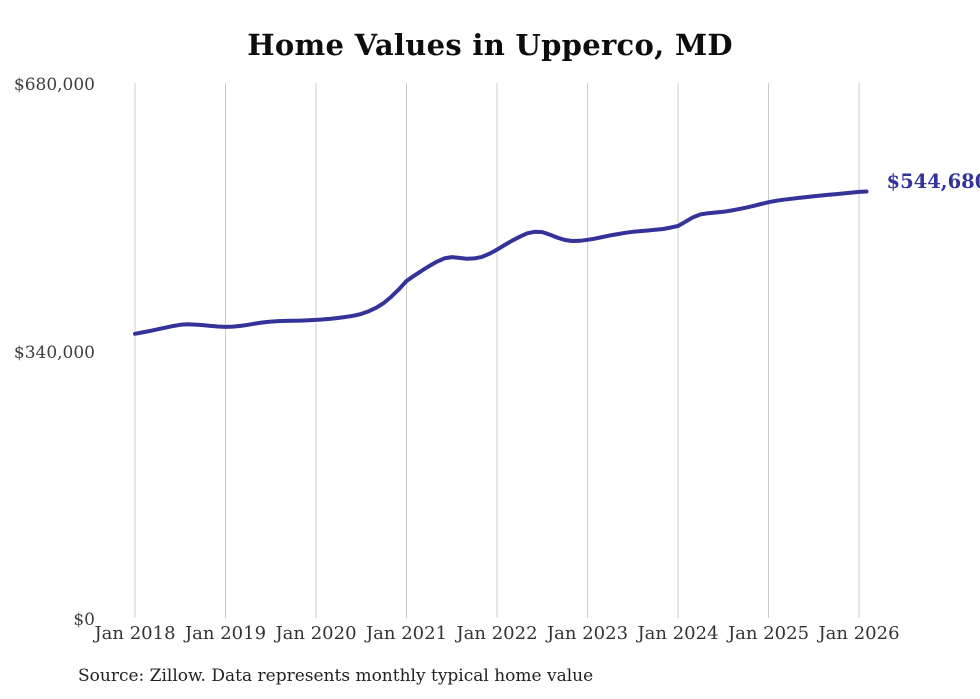 The width and height of the screenshot is (980, 699). What do you see at coordinates (587, 633) in the screenshot?
I see `x-axis-tick-label: Jan 2023` at bounding box center [587, 633].